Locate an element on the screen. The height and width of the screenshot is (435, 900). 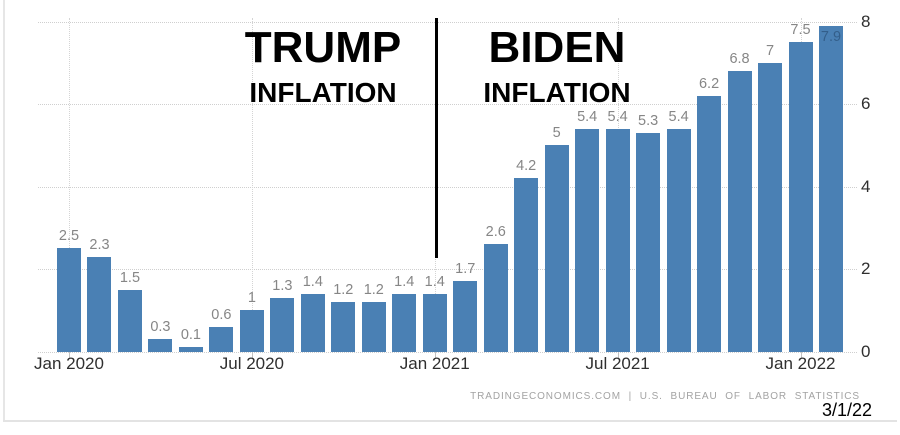
biden-annotation: BIDEN INFLATION is located at coordinates (557, 66).